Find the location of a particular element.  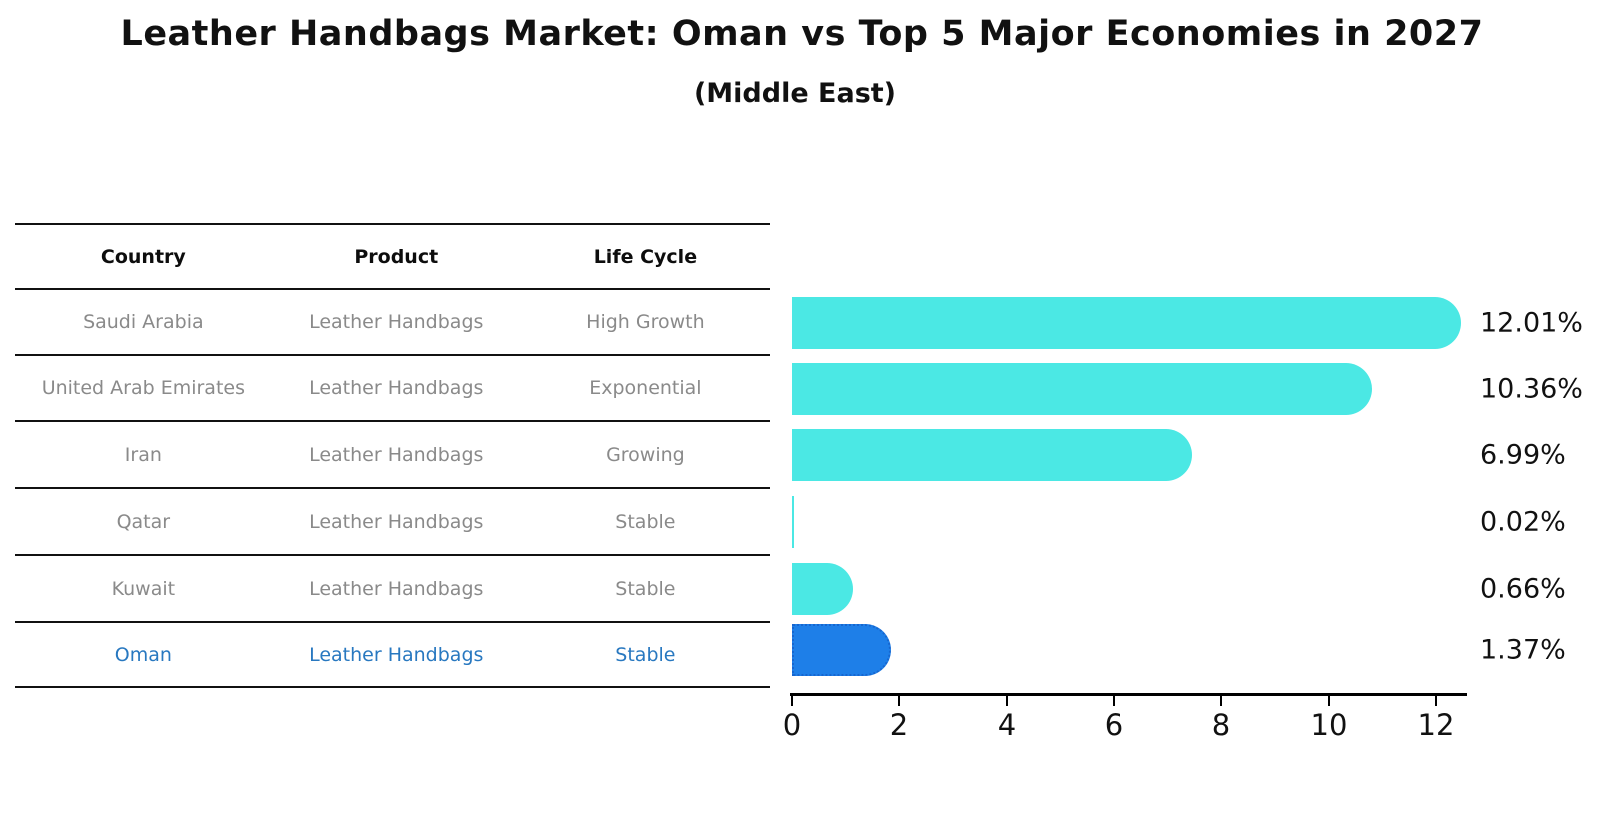

cell-country: Qatar is located at coordinates (143, 521).